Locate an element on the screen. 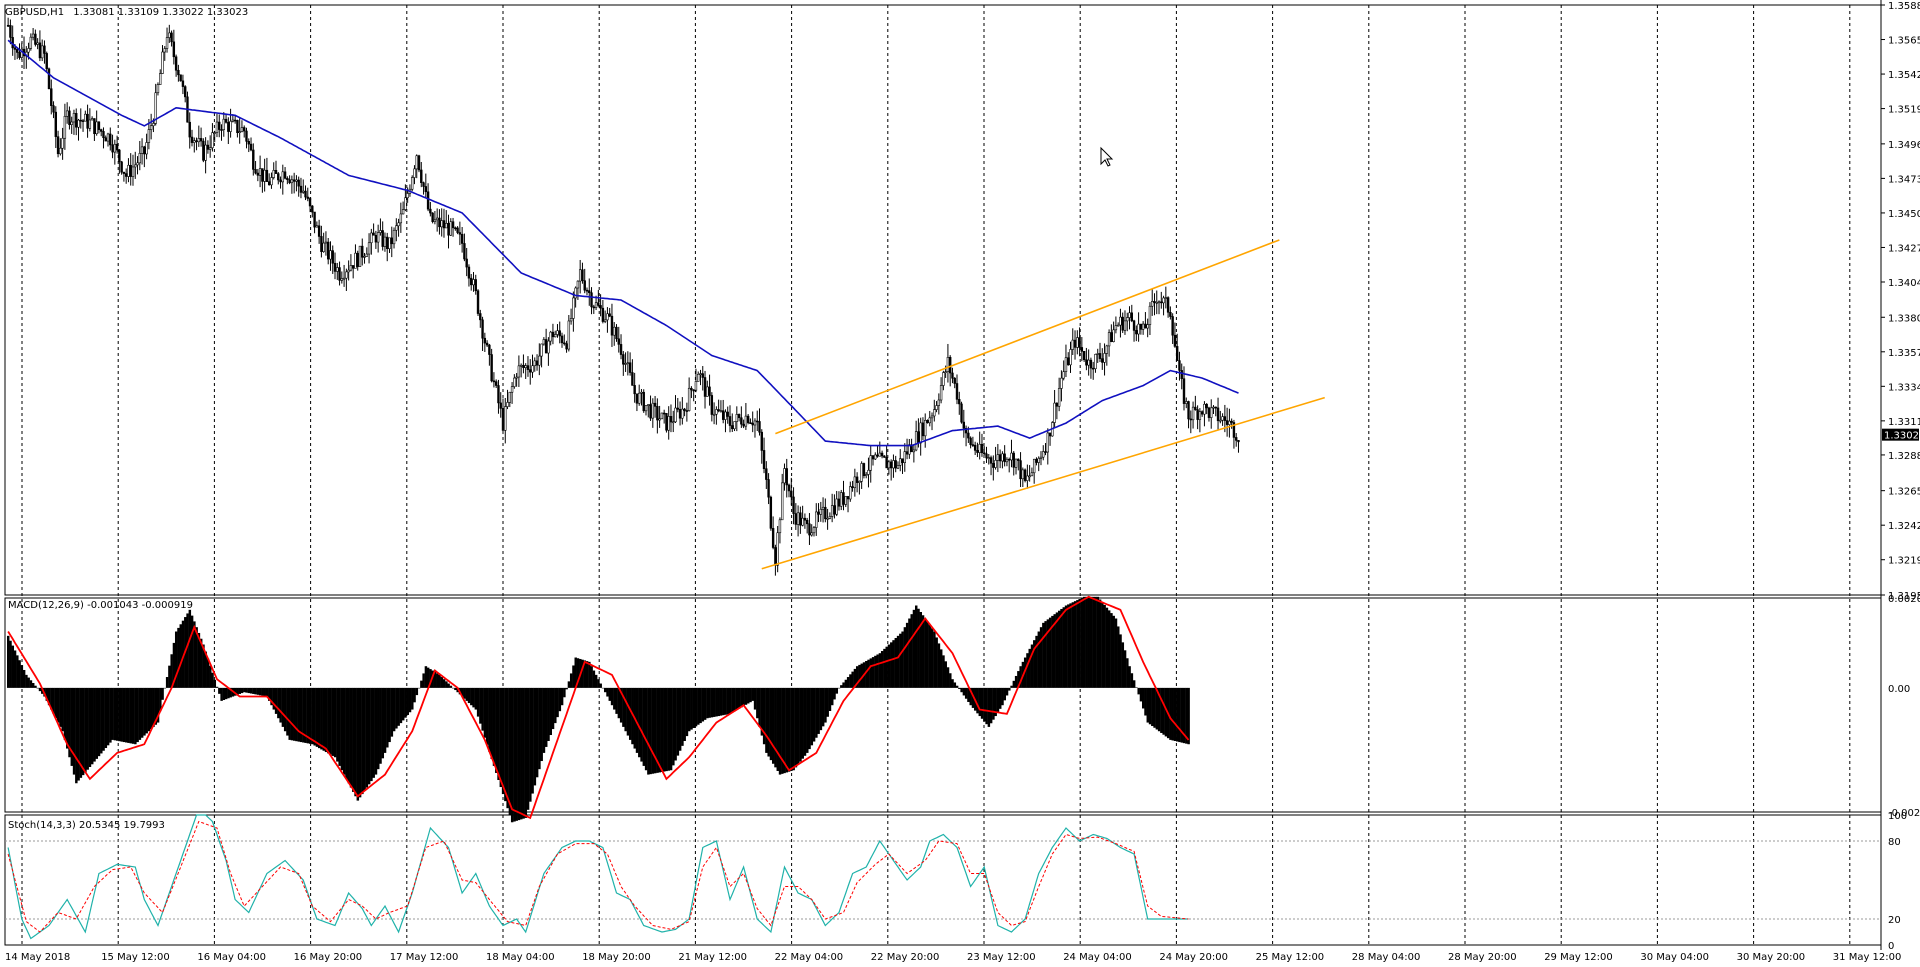 Image resolution: width=1920 pixels, height=967 pixels. x-tick-label: 25 May 12:00 is located at coordinates (1290, 957).